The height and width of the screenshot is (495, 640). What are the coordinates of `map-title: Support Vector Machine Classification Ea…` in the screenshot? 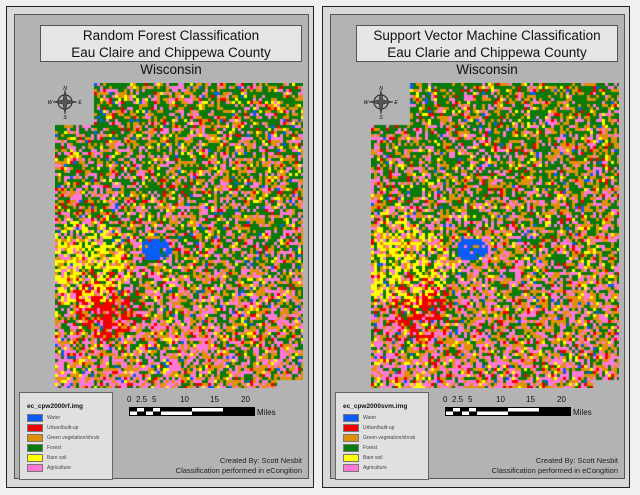 It's located at (487, 51).